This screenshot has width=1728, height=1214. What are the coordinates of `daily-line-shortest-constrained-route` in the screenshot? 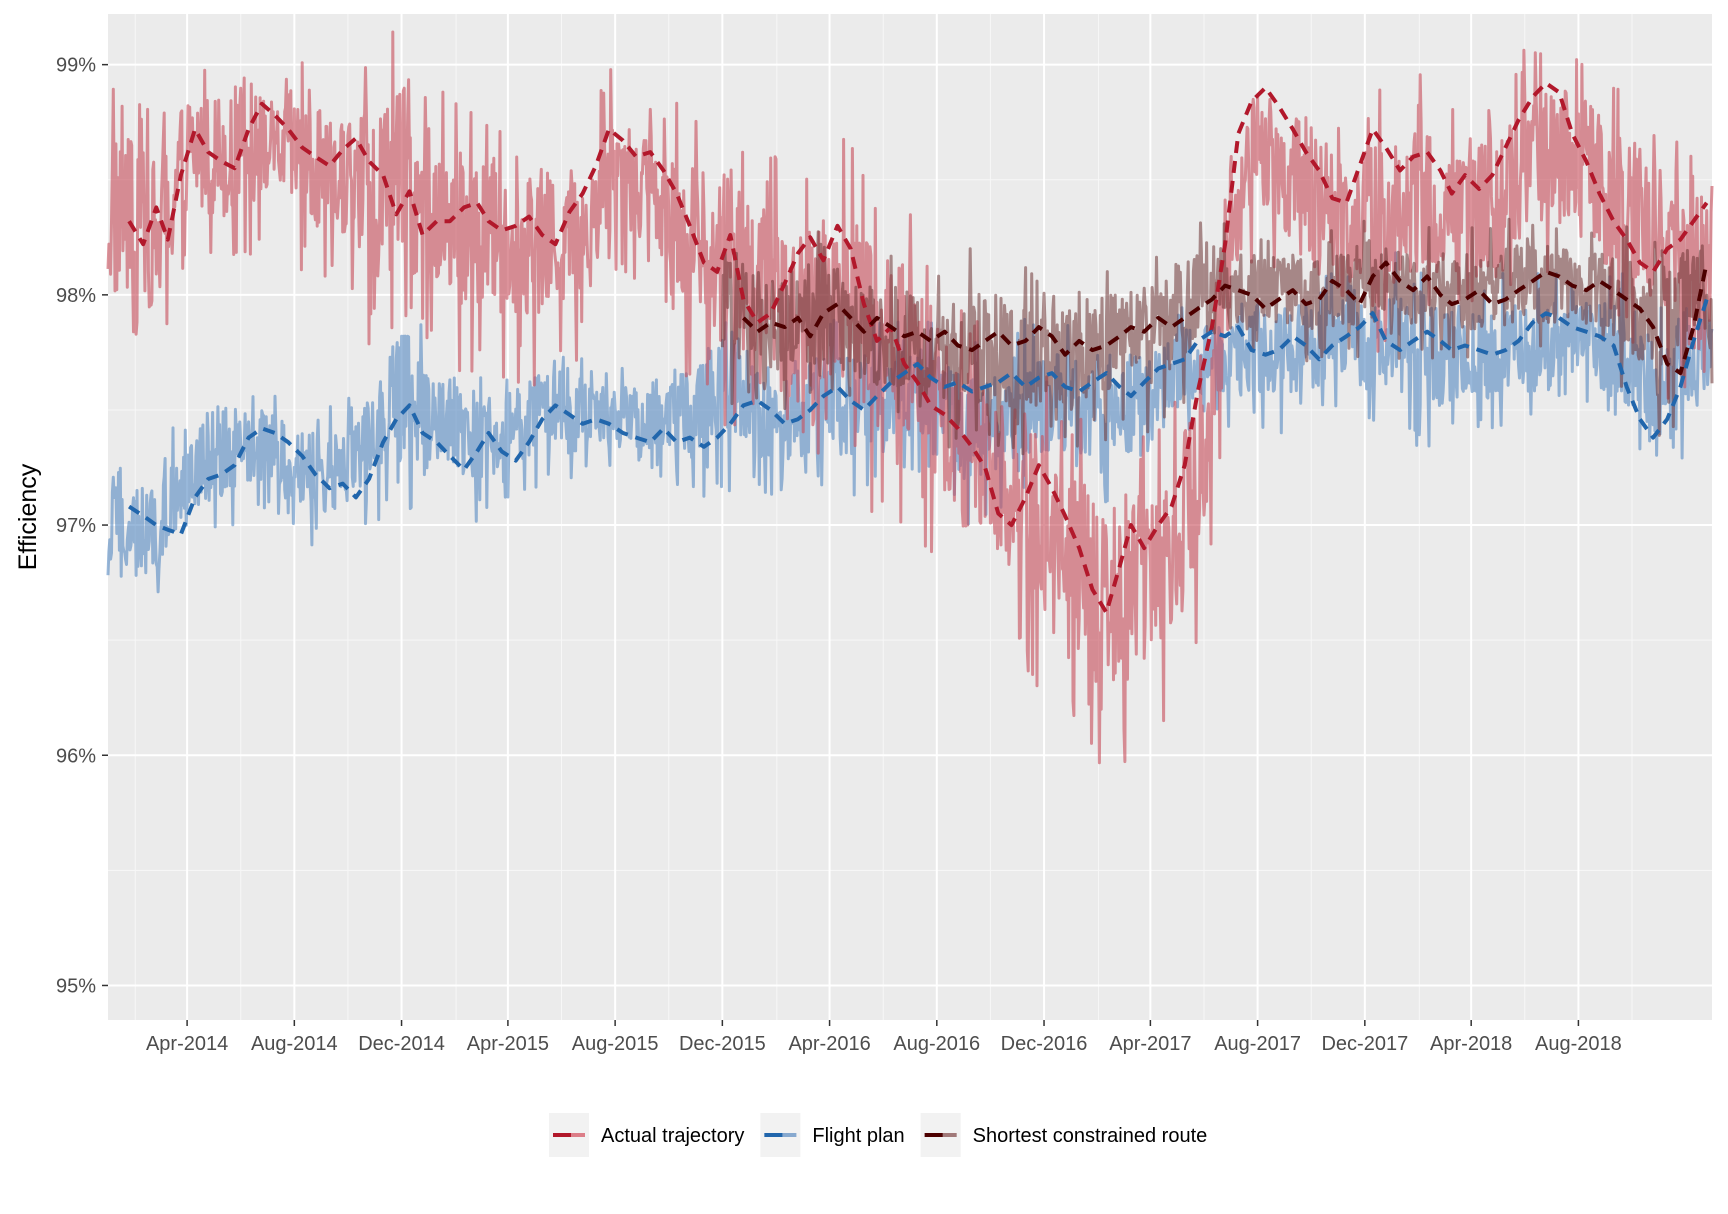 It's located at (1217, 336).